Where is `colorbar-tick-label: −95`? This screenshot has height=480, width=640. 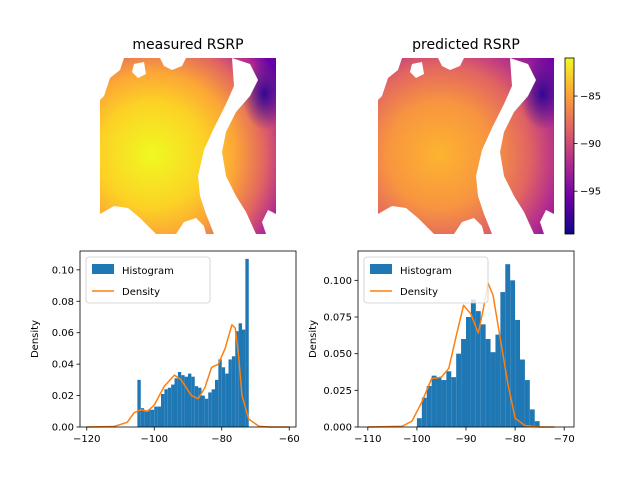 colorbar-tick-label: −95 is located at coordinates (590, 192).